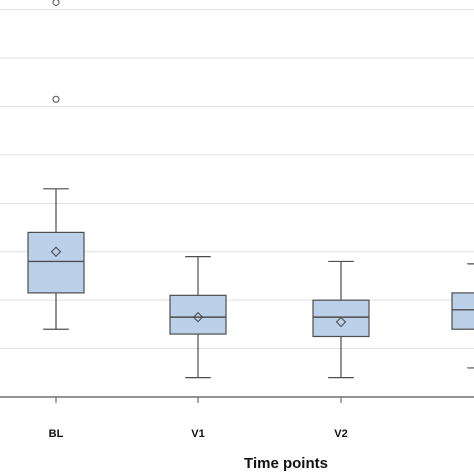 Image resolution: width=474 pixels, height=474 pixels. I want to click on x-tick-label: BL, so click(56, 434).